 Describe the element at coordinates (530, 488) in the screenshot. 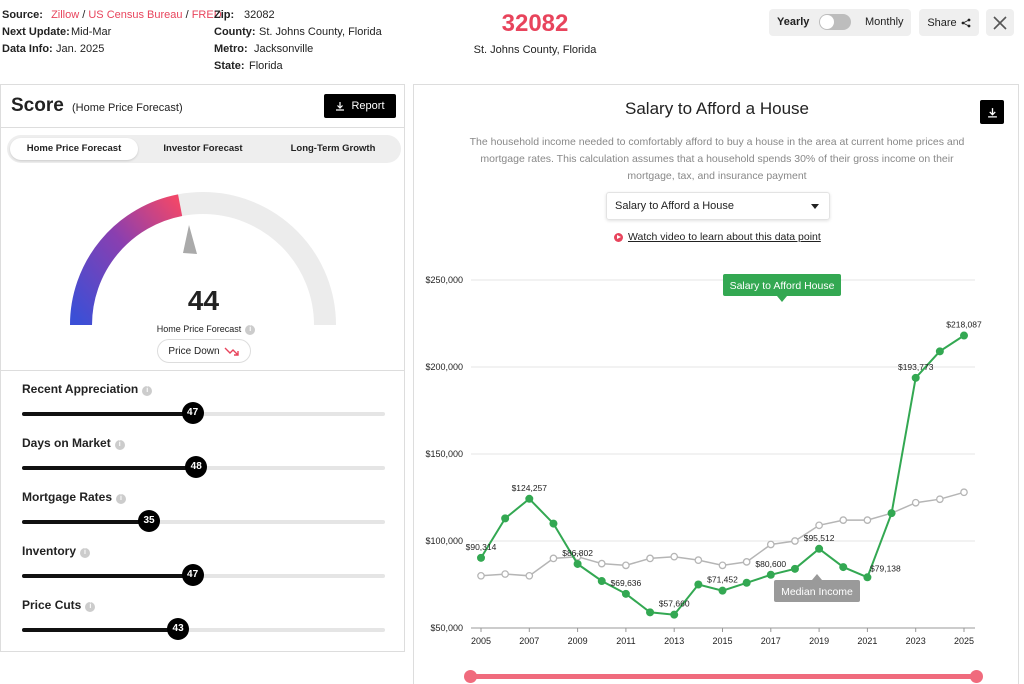

I see `data-label: $124,257` at that location.